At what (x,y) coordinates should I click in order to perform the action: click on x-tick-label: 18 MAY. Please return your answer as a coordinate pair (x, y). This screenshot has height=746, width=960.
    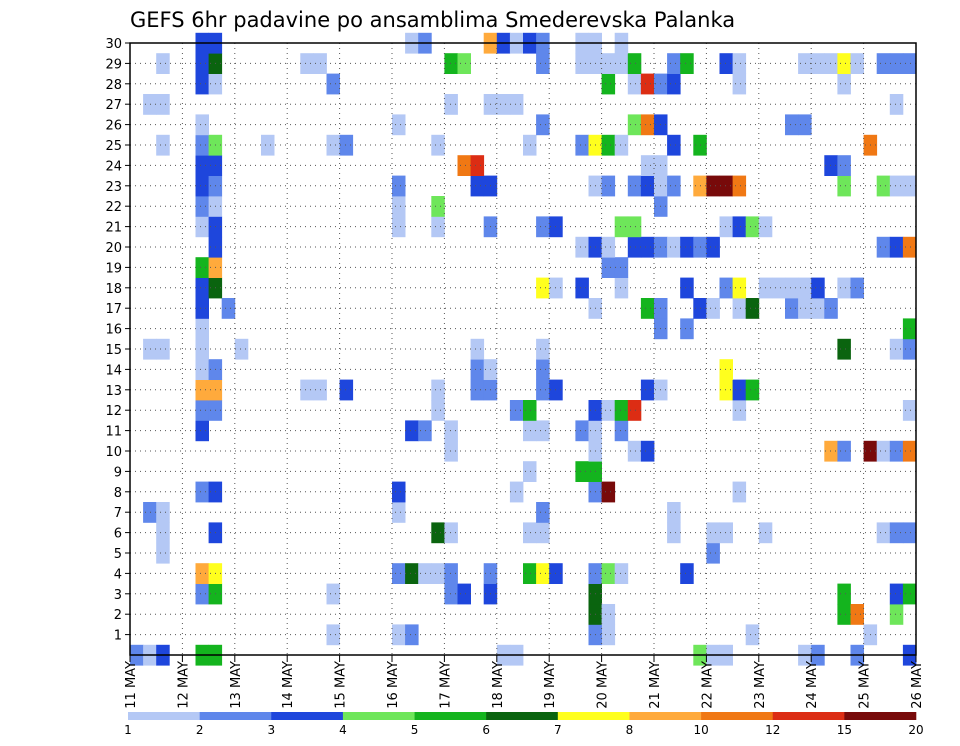
    Looking at the image, I should click on (498, 685).